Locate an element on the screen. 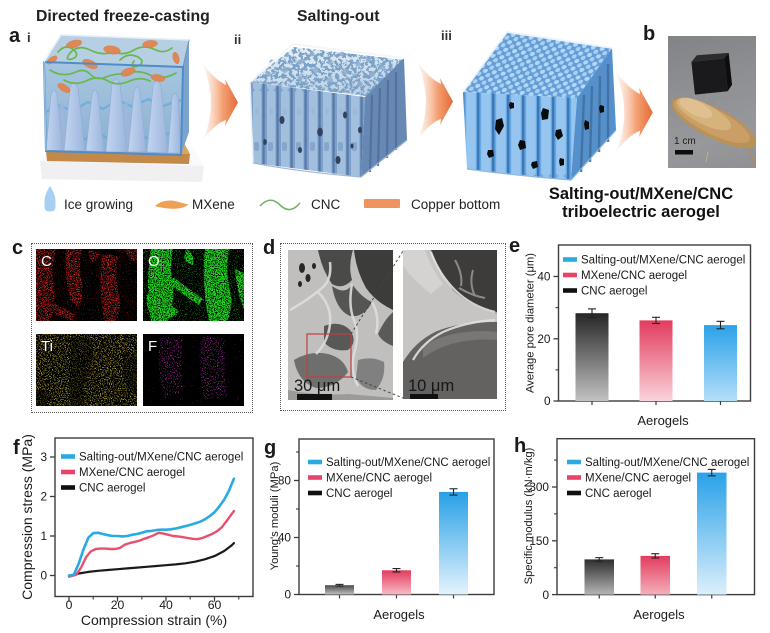 This screenshot has width=770, height=633. svg-text: Compression stress (MPa) is located at coordinates (27, 517).